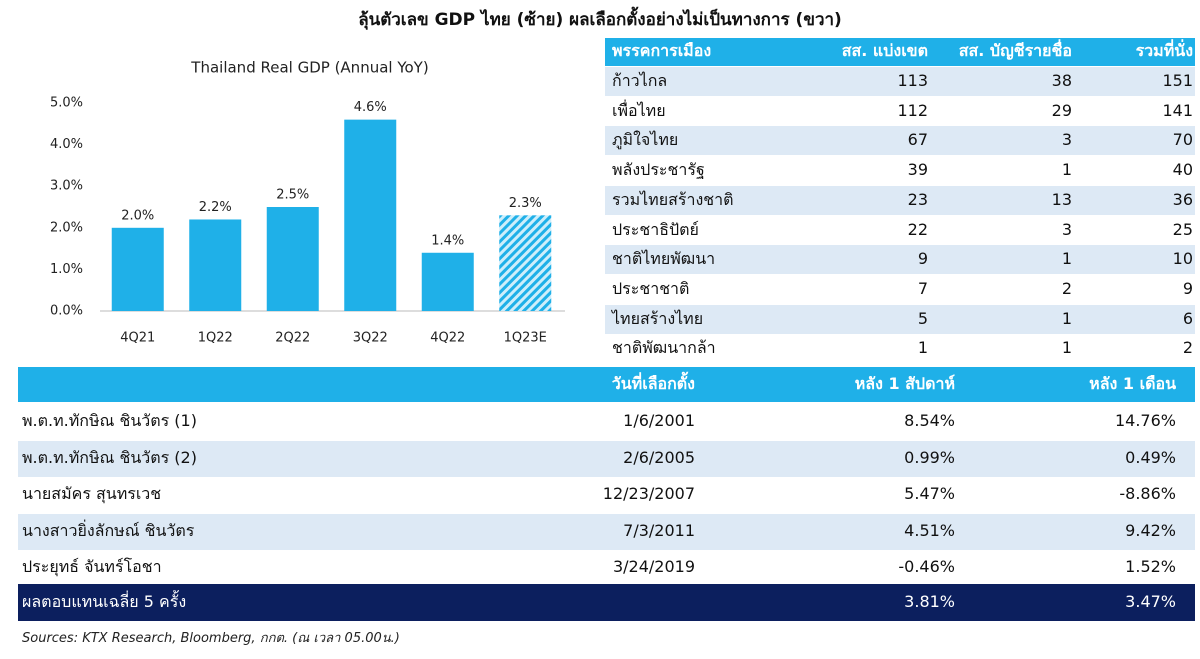  I want to click on table-cell: 39, so click(917, 170).